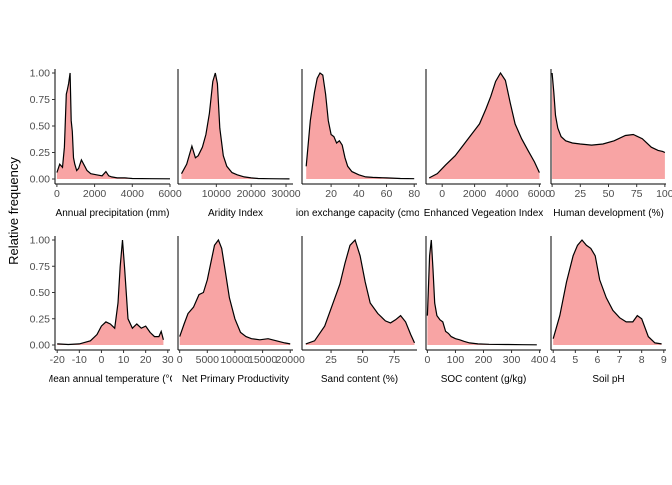  I want to click on facet-panel-10: 4 5 6 7 8 9 Soil pH, so click(608, 310).